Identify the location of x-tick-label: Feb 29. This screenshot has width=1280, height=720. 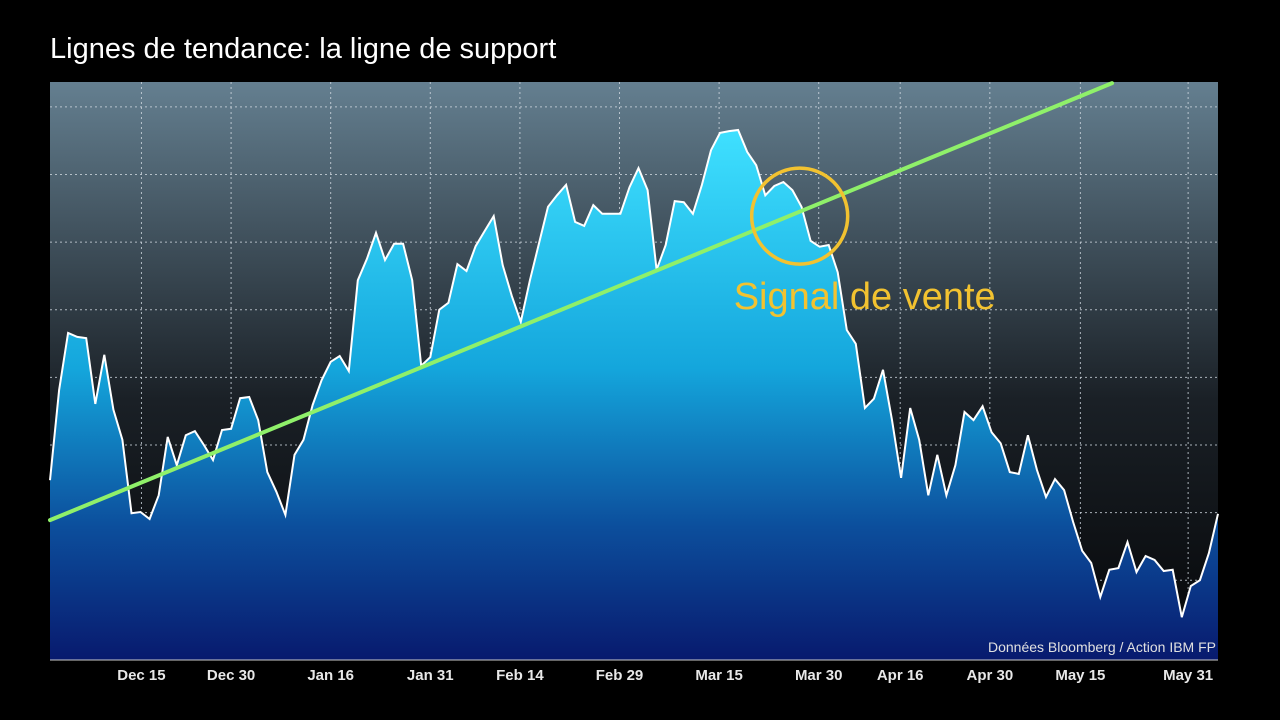
(620, 675).